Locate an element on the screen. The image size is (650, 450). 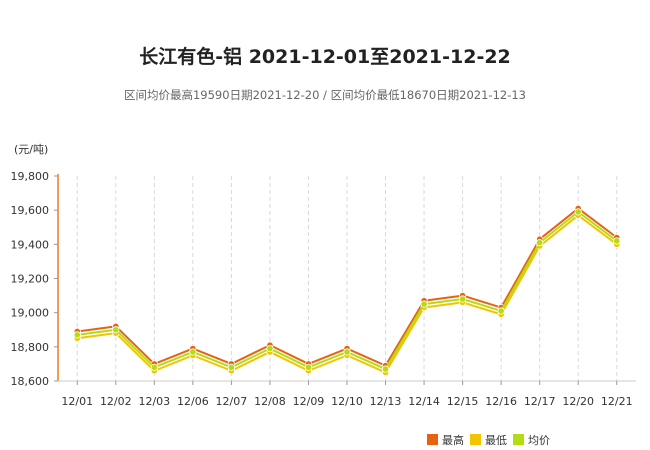
x-tick-label: 12/13 is located at coordinates (386, 401).